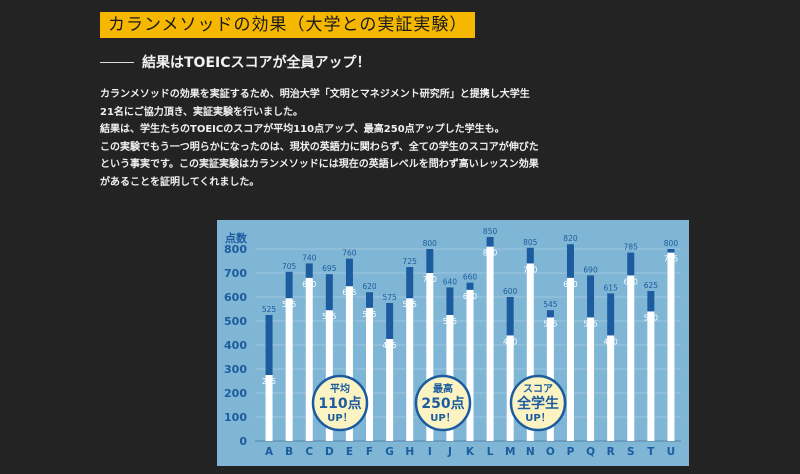 The image size is (800, 474). What do you see at coordinates (117, 62) in the screenshot?
I see `subtitle-rule` at bounding box center [117, 62].